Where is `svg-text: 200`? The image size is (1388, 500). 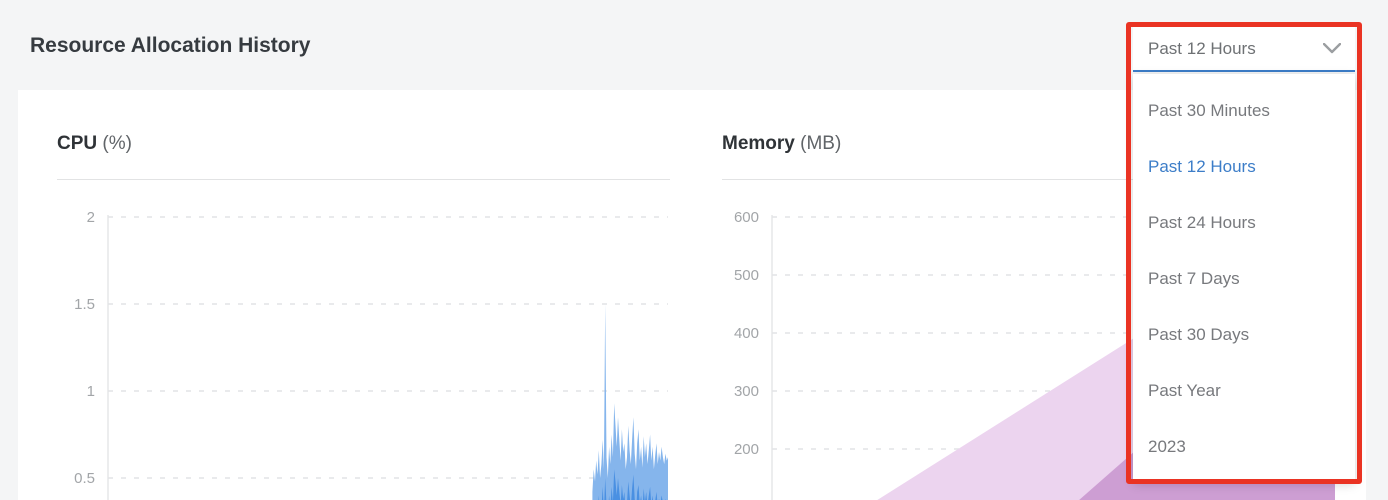 svg-text: 200 is located at coordinates (746, 449).